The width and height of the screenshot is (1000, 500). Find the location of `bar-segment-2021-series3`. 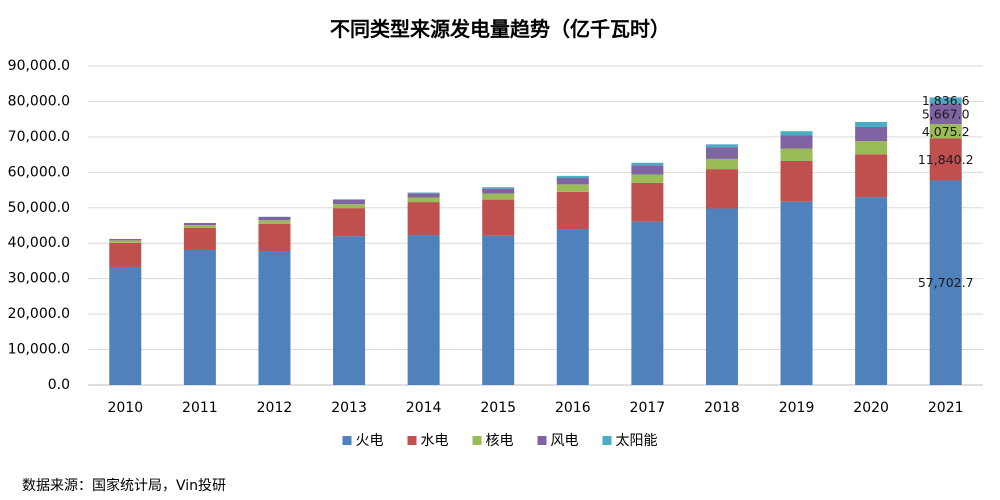

bar-segment-2021-series3 is located at coordinates (945, 114).